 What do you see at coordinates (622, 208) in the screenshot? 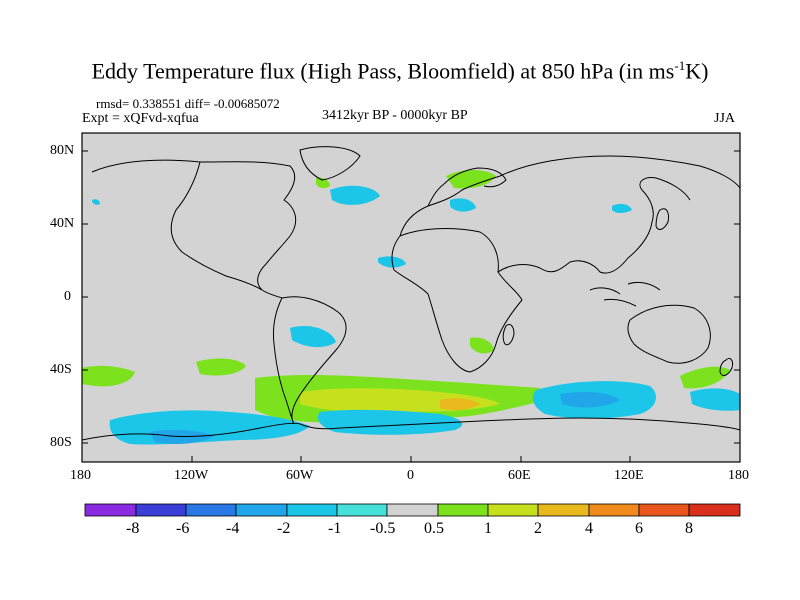
I see `patch-cyan-north-pacific` at bounding box center [622, 208].